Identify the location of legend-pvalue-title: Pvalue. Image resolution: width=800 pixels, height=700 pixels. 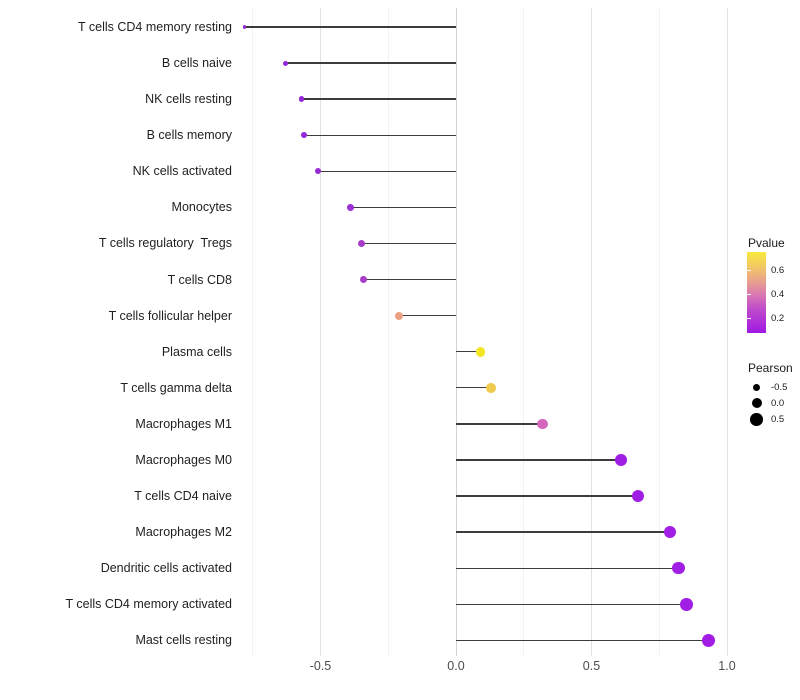
(766, 243).